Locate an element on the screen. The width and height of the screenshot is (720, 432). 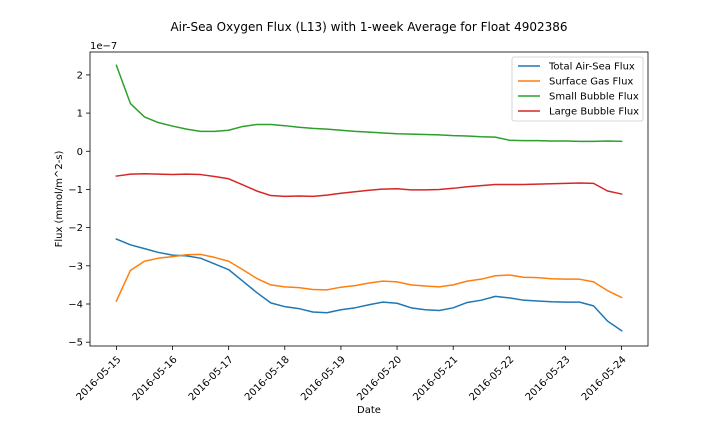
x-tick-label-0: 2016-05-15 is located at coordinates (99, 378).